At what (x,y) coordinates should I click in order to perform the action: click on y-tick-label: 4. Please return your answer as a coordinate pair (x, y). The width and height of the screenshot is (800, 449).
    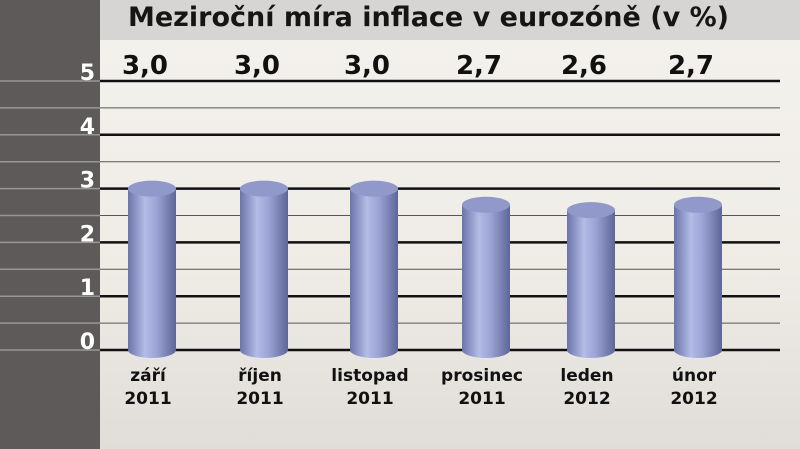
    Looking at the image, I should click on (87, 127).